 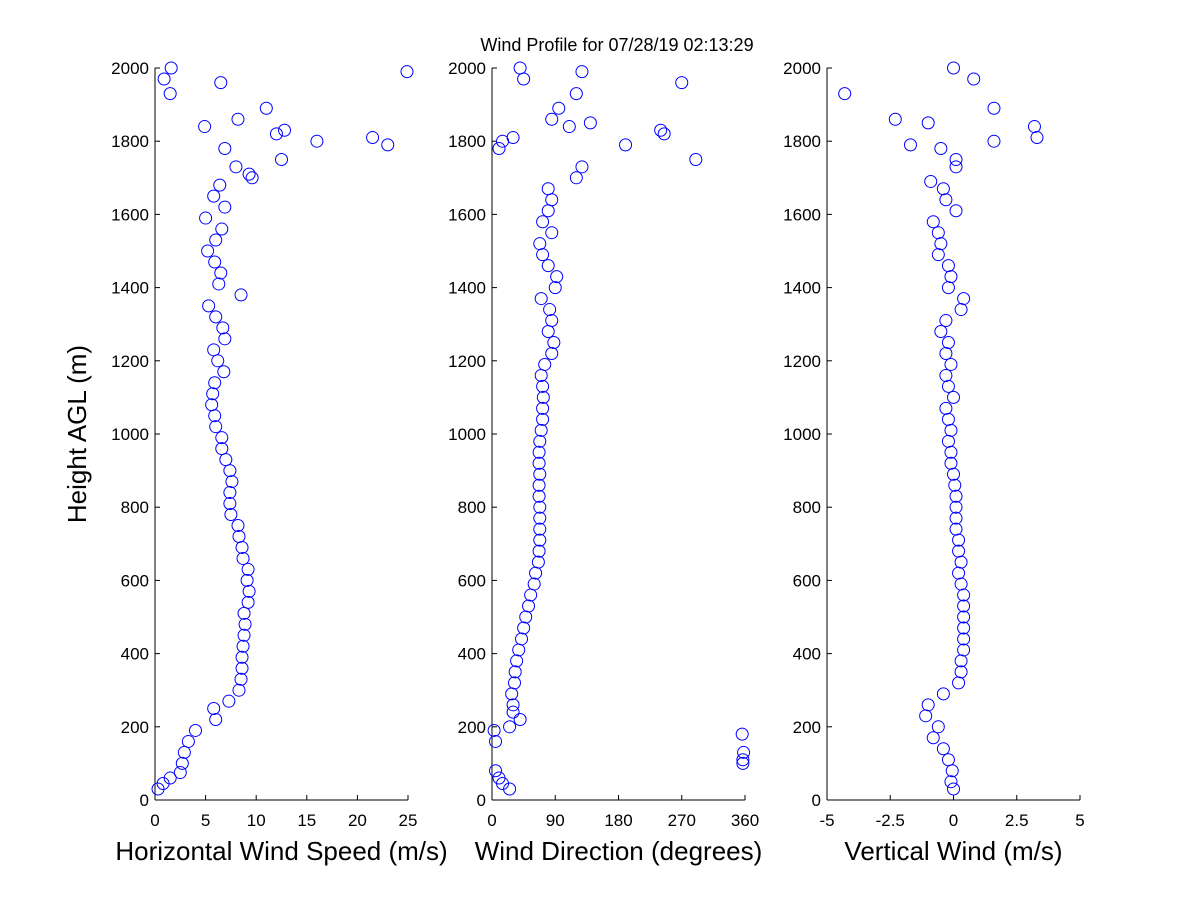 I want to click on x-tick-label: 5, so click(x=205, y=820).